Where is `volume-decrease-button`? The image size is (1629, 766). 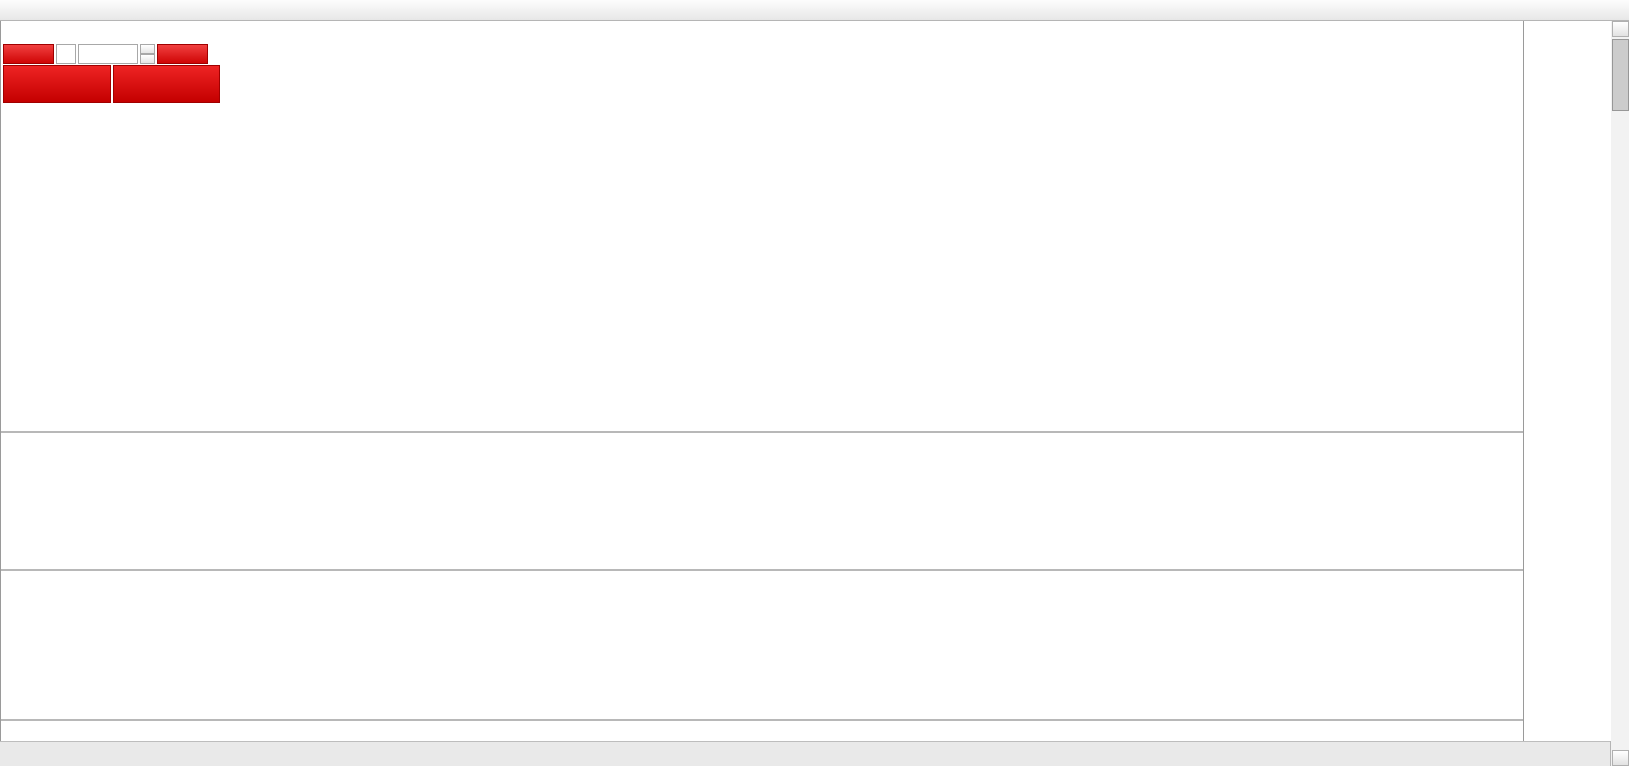
volume-decrease-button is located at coordinates (147, 59).